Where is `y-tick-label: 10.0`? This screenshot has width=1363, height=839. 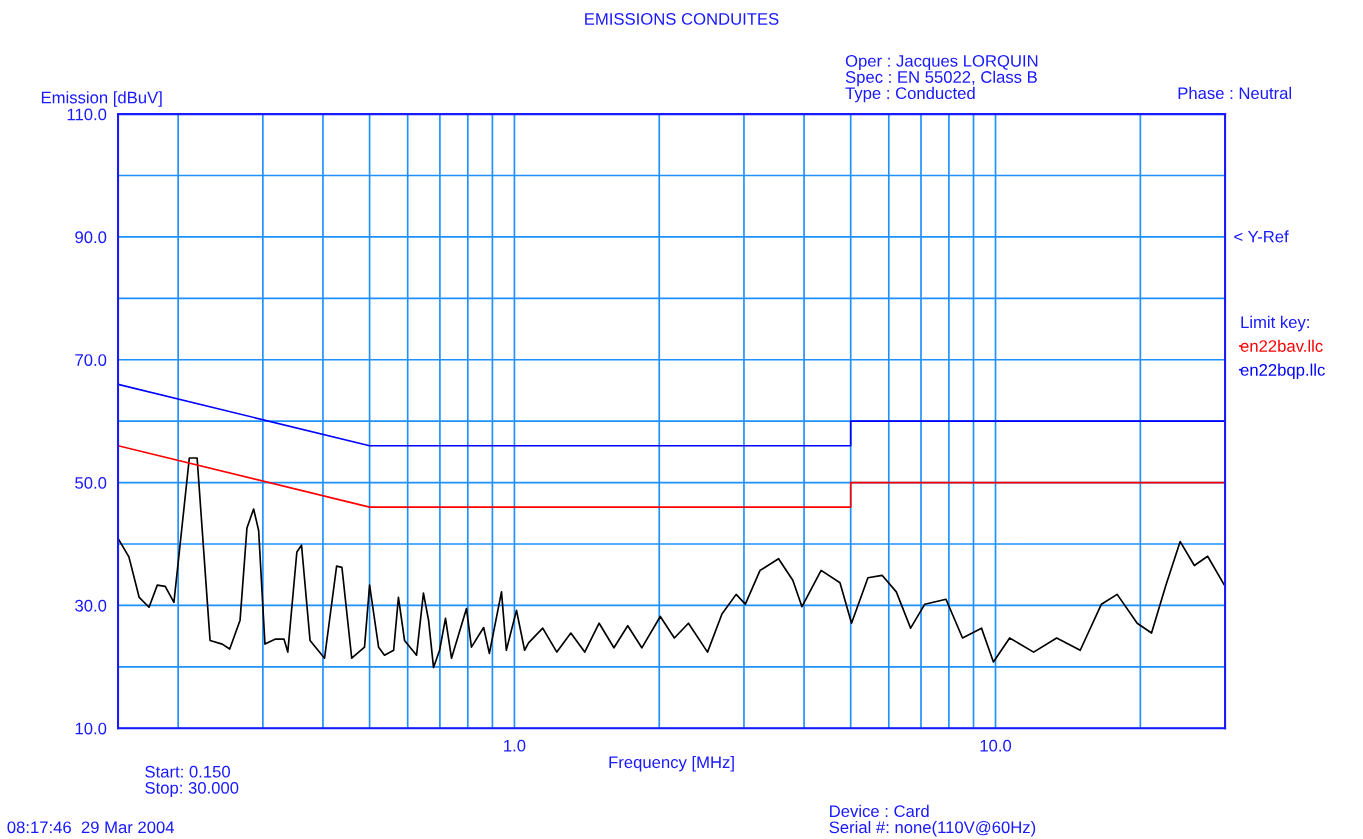 y-tick-label: 10.0 is located at coordinates (91, 728).